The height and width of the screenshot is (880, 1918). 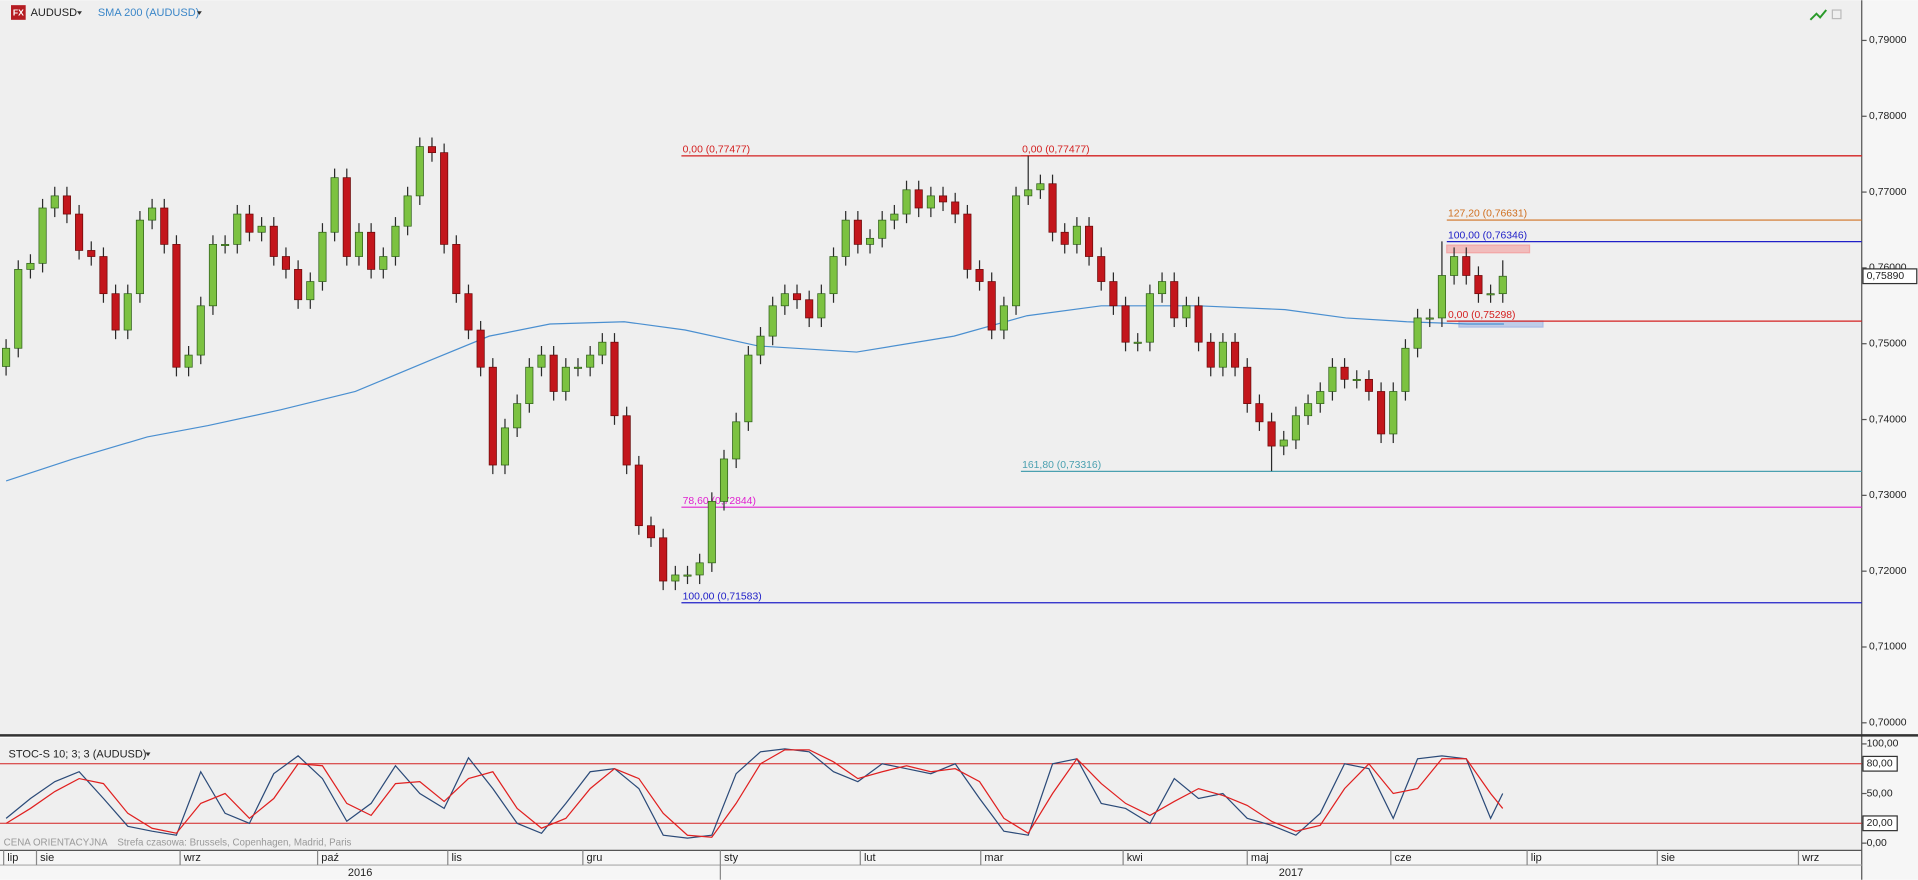 What do you see at coordinates (1818, 15) in the screenshot?
I see `trend-icon` at bounding box center [1818, 15].